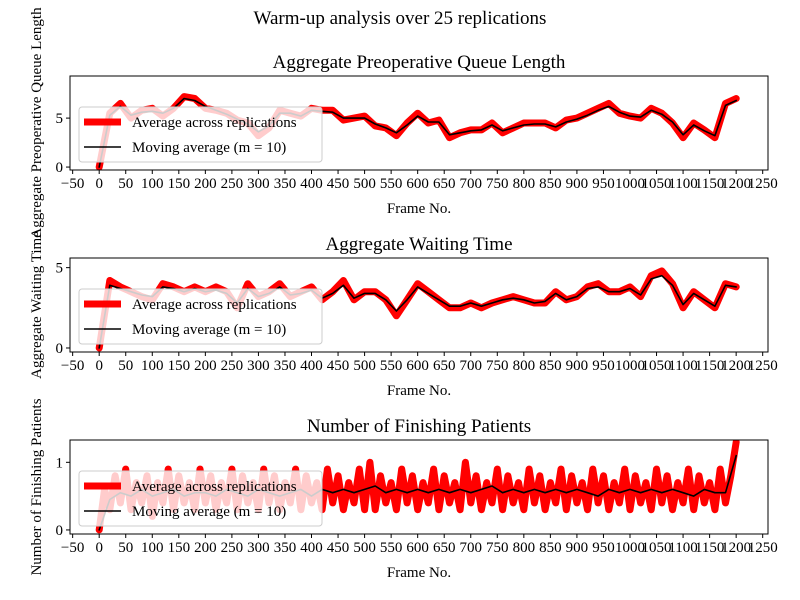  Describe the element at coordinates (37, 123) in the screenshot. I see `y-axis-label: Aggregate Preoperative Queue Length` at that location.